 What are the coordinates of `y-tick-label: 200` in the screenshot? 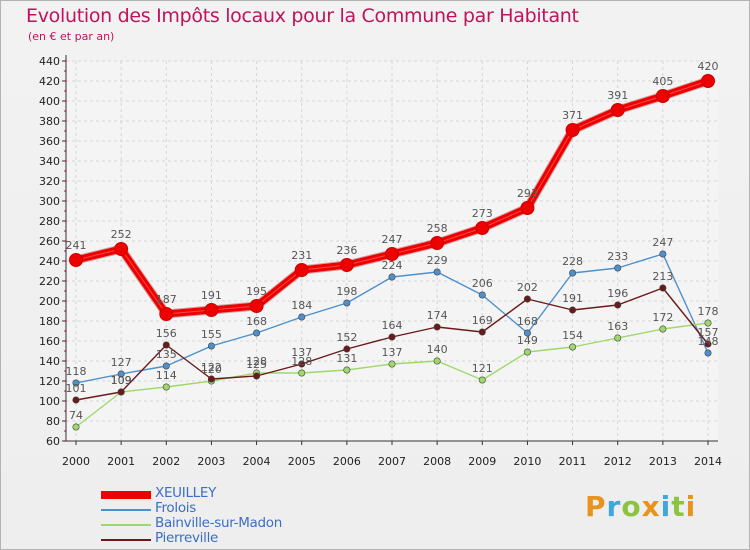 It's located at (49, 301).